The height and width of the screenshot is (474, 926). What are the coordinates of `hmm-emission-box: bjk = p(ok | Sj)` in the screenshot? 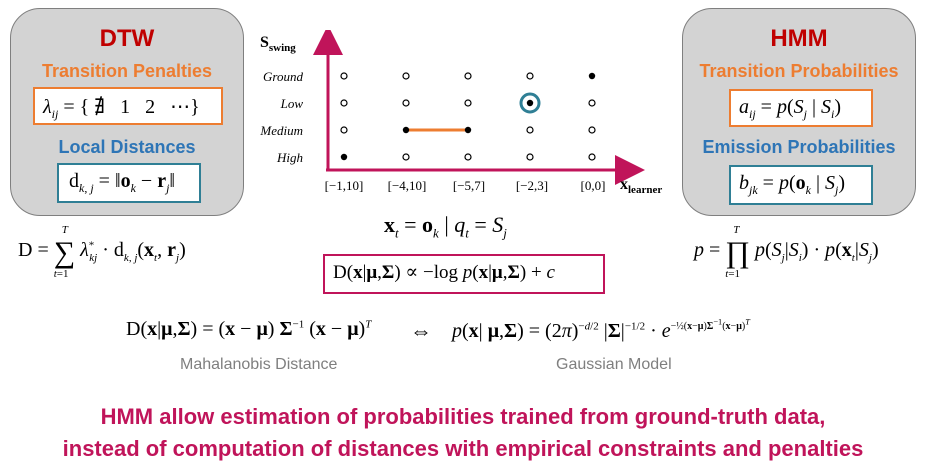 It's located at (801, 185).